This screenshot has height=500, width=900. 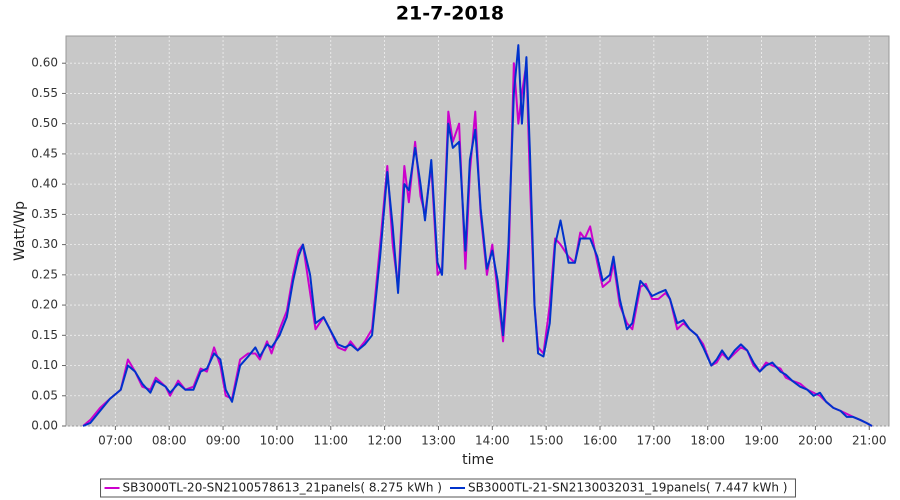 I want to click on x-tick-label: 19:00, so click(x=761, y=441).